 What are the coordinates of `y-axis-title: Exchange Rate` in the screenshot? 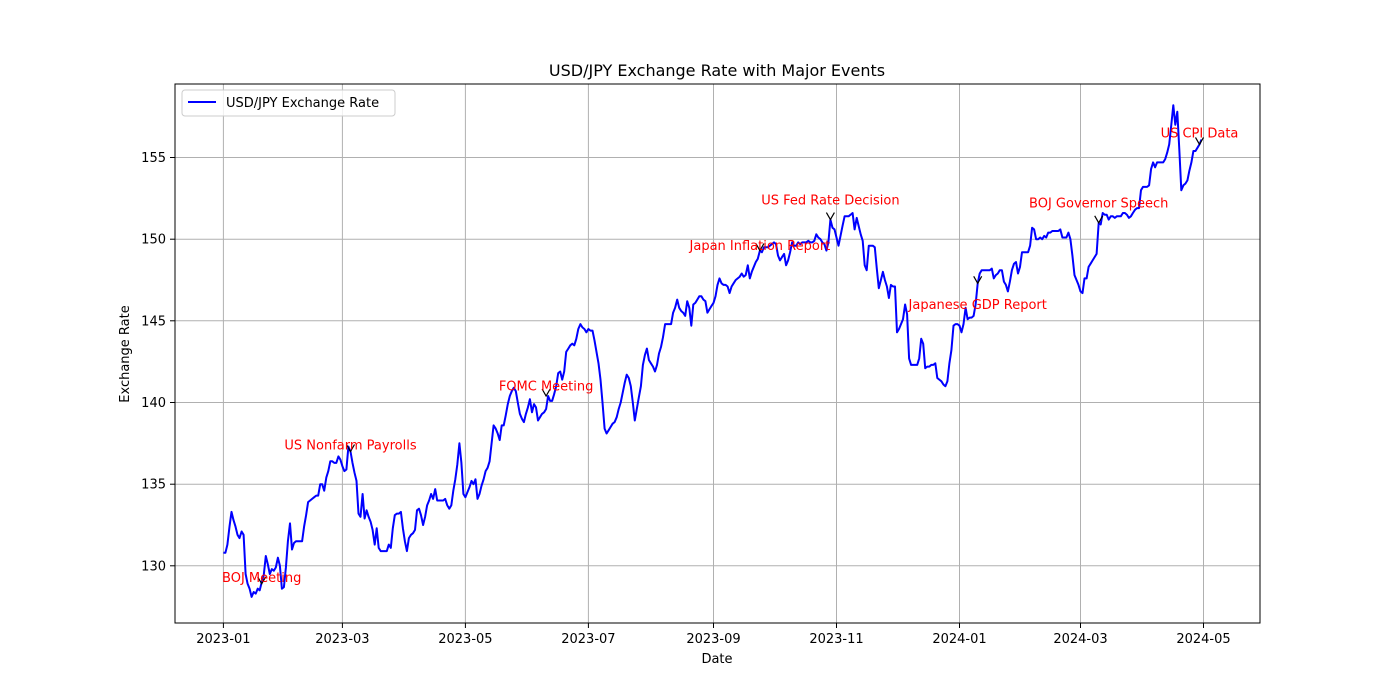 It's located at (125, 353).